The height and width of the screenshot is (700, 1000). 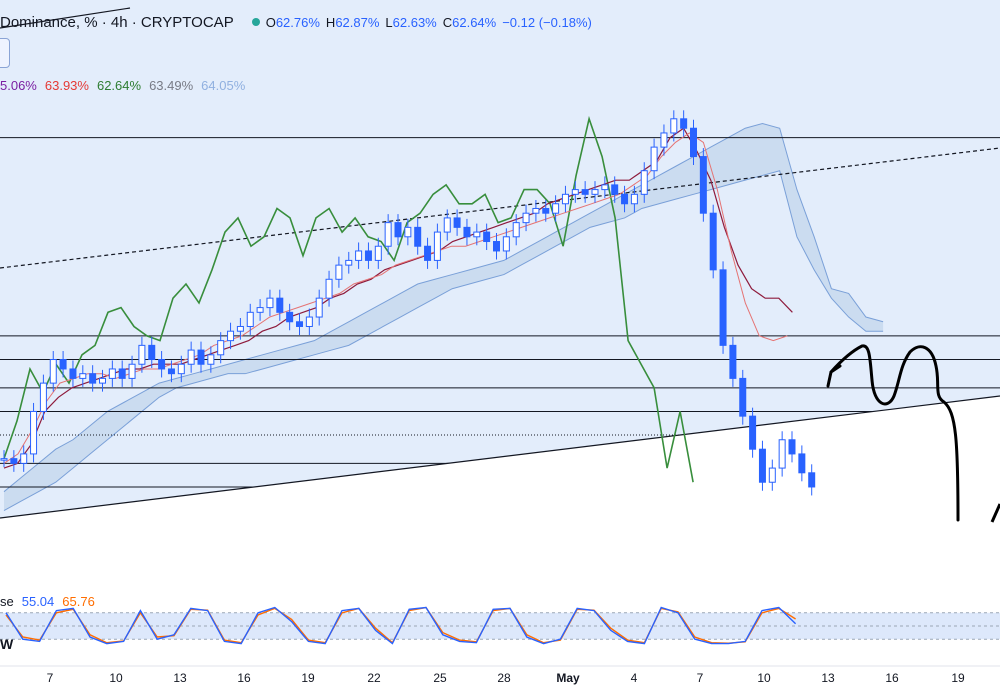 What do you see at coordinates (401, 625) in the screenshot?
I see `stoch-k-line` at bounding box center [401, 625].